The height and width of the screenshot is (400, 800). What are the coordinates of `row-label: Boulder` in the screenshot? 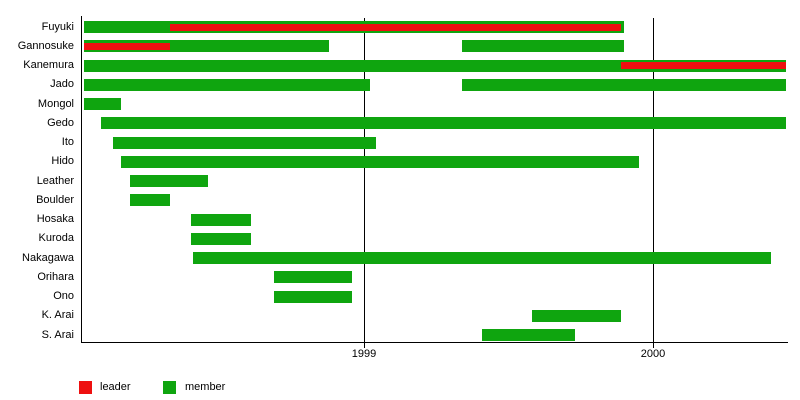 It's located at (55, 199).